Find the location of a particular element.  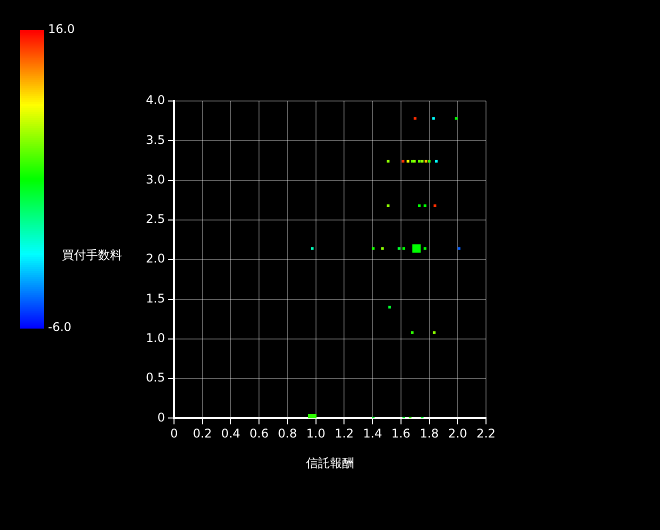

x-tick-label: 1.0 is located at coordinates (316, 433).